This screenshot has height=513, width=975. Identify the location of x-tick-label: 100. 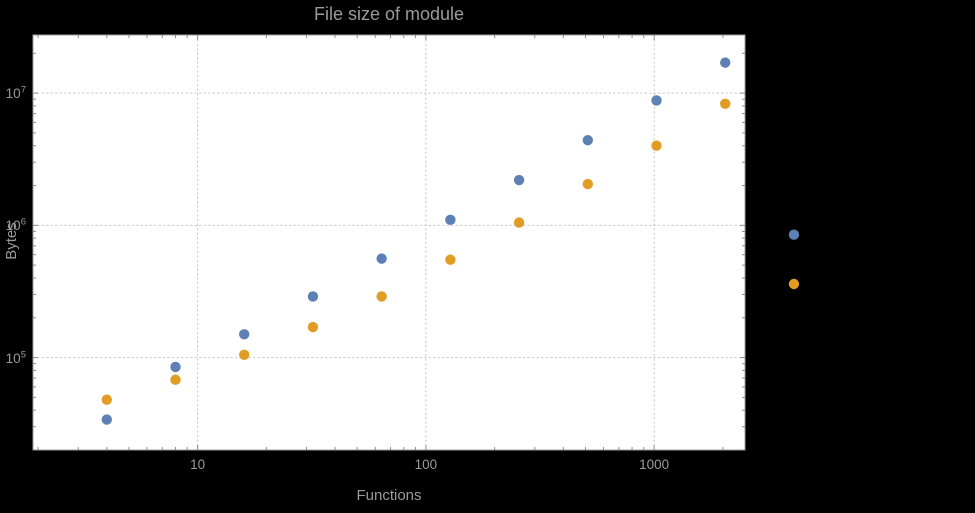
(426, 464).